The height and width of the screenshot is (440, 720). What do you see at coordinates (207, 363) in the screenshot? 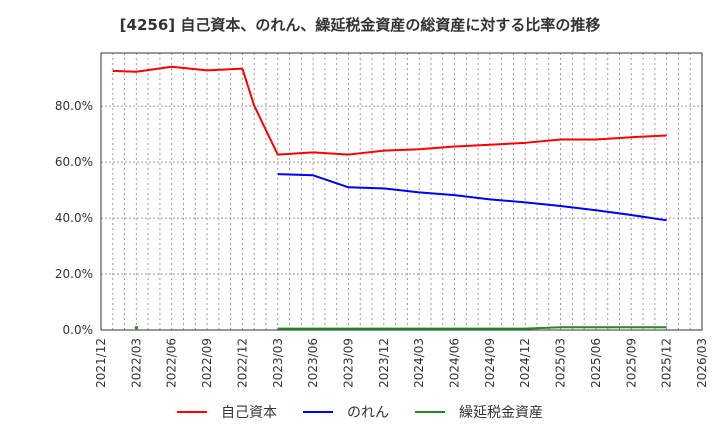
I see `x-tick-label: 2022/09` at bounding box center [207, 363].